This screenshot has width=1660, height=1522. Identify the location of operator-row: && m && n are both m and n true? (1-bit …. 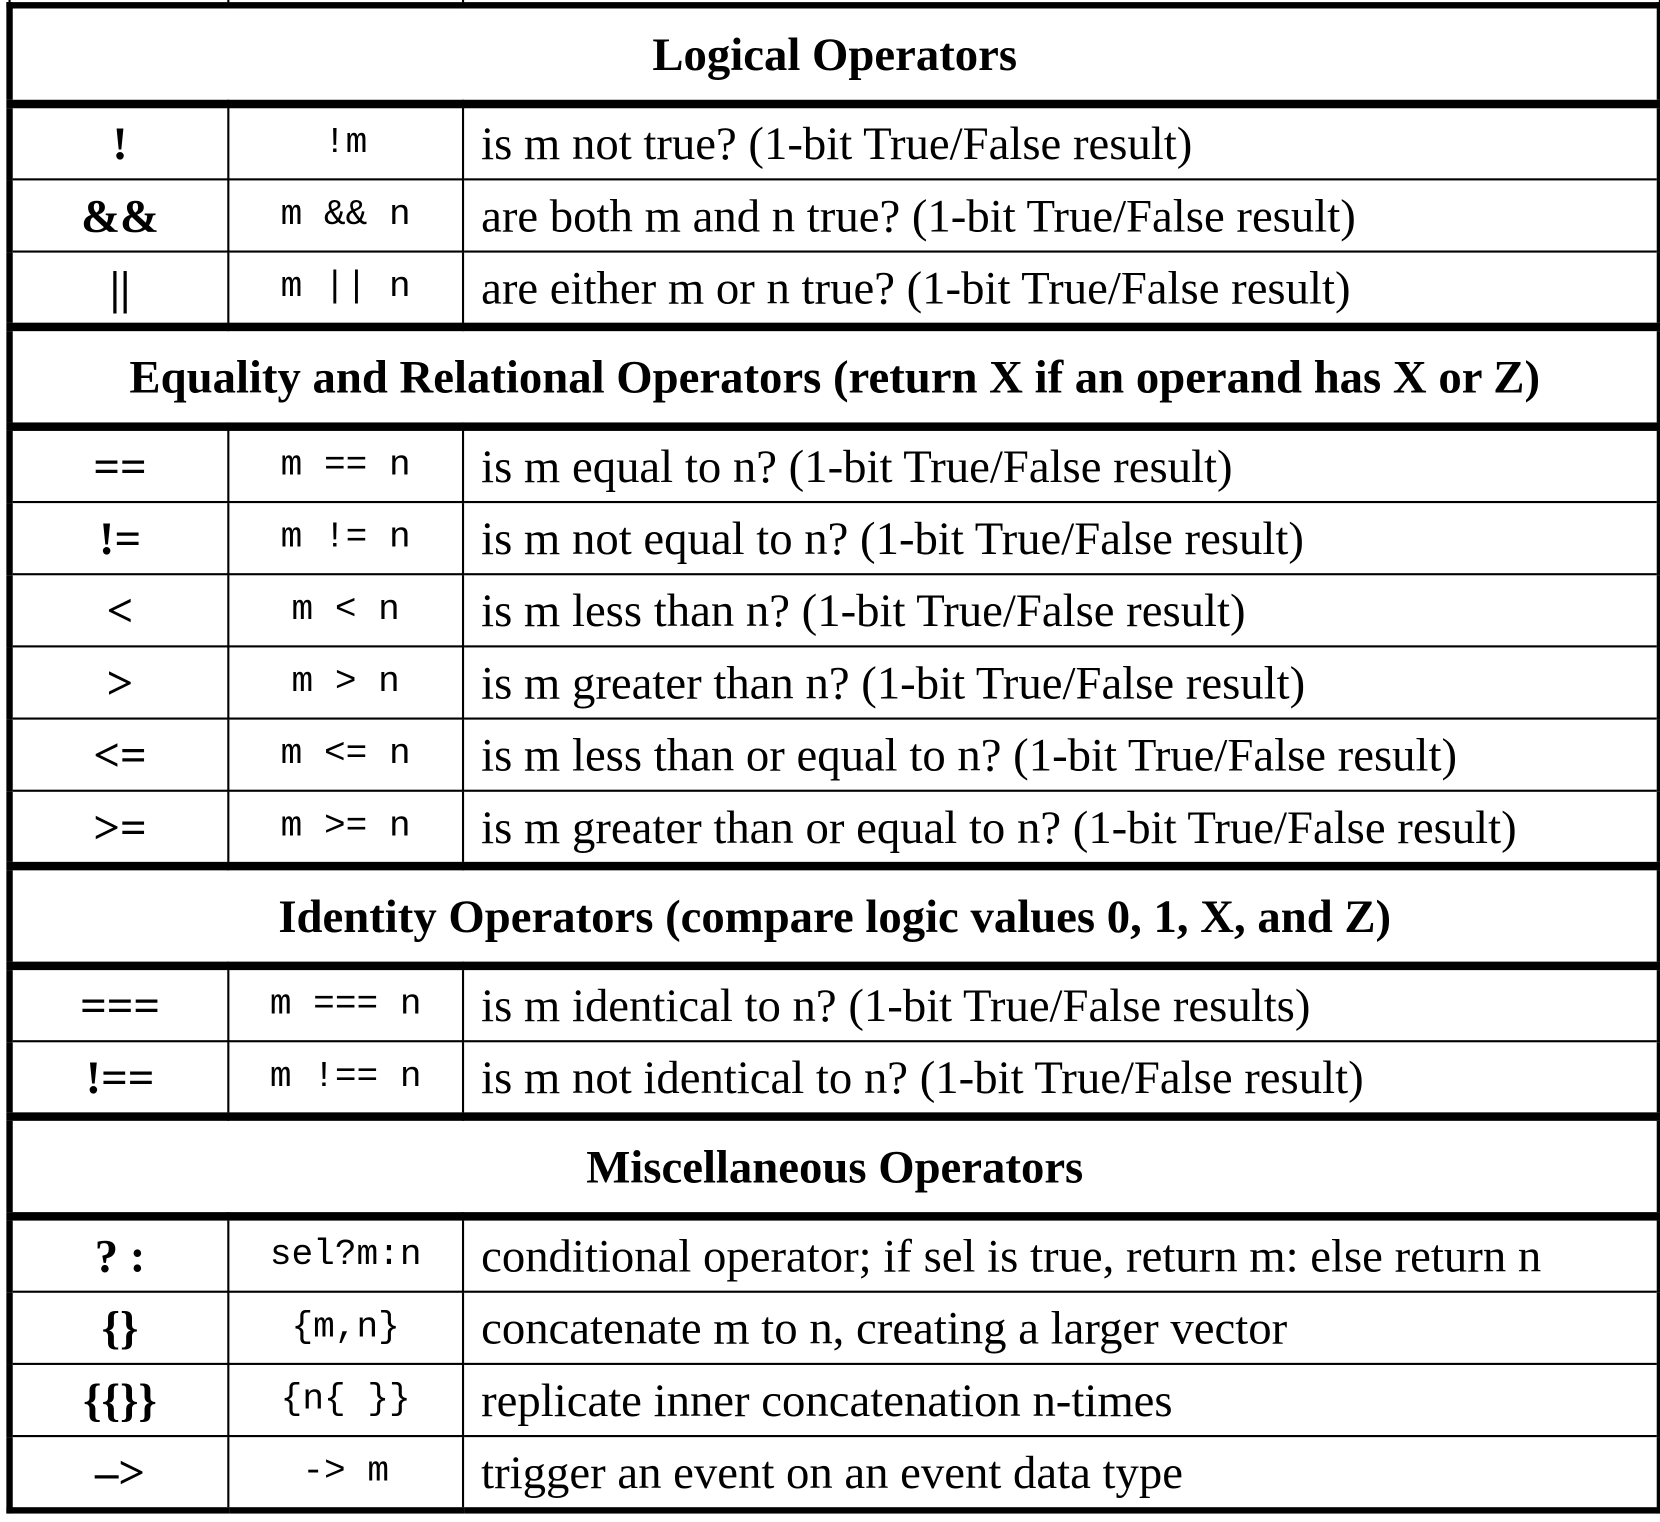
(833, 215).